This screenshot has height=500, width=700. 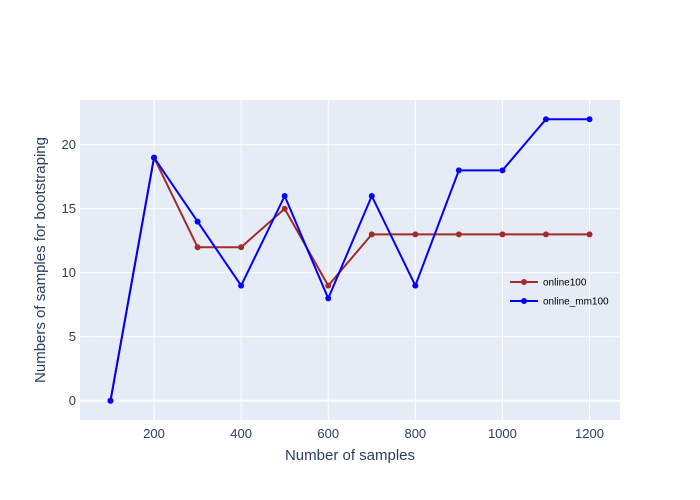 I want to click on y-tick-label: 10, so click(x=69, y=272).